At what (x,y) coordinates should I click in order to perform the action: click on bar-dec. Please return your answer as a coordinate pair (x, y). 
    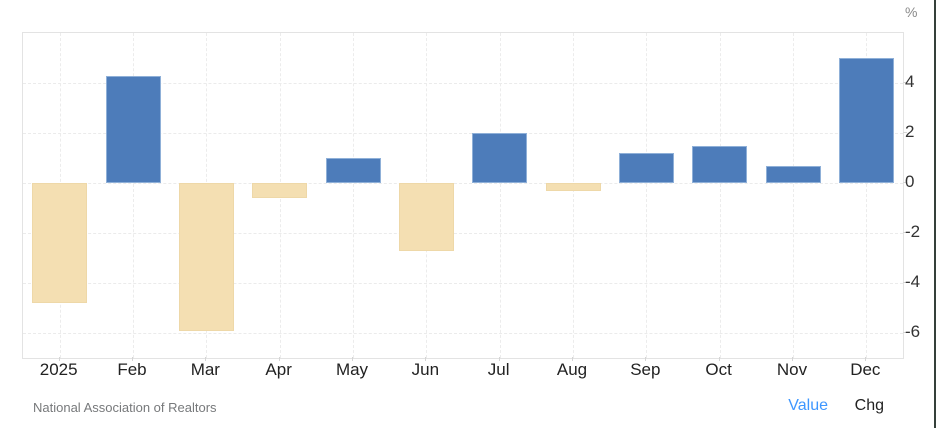
    Looking at the image, I should click on (866, 120).